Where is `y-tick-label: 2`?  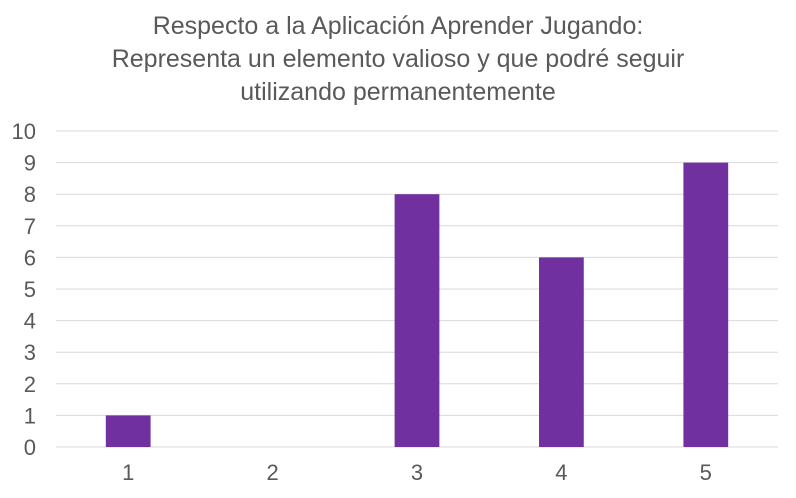 y-tick-label: 2 is located at coordinates (30, 384).